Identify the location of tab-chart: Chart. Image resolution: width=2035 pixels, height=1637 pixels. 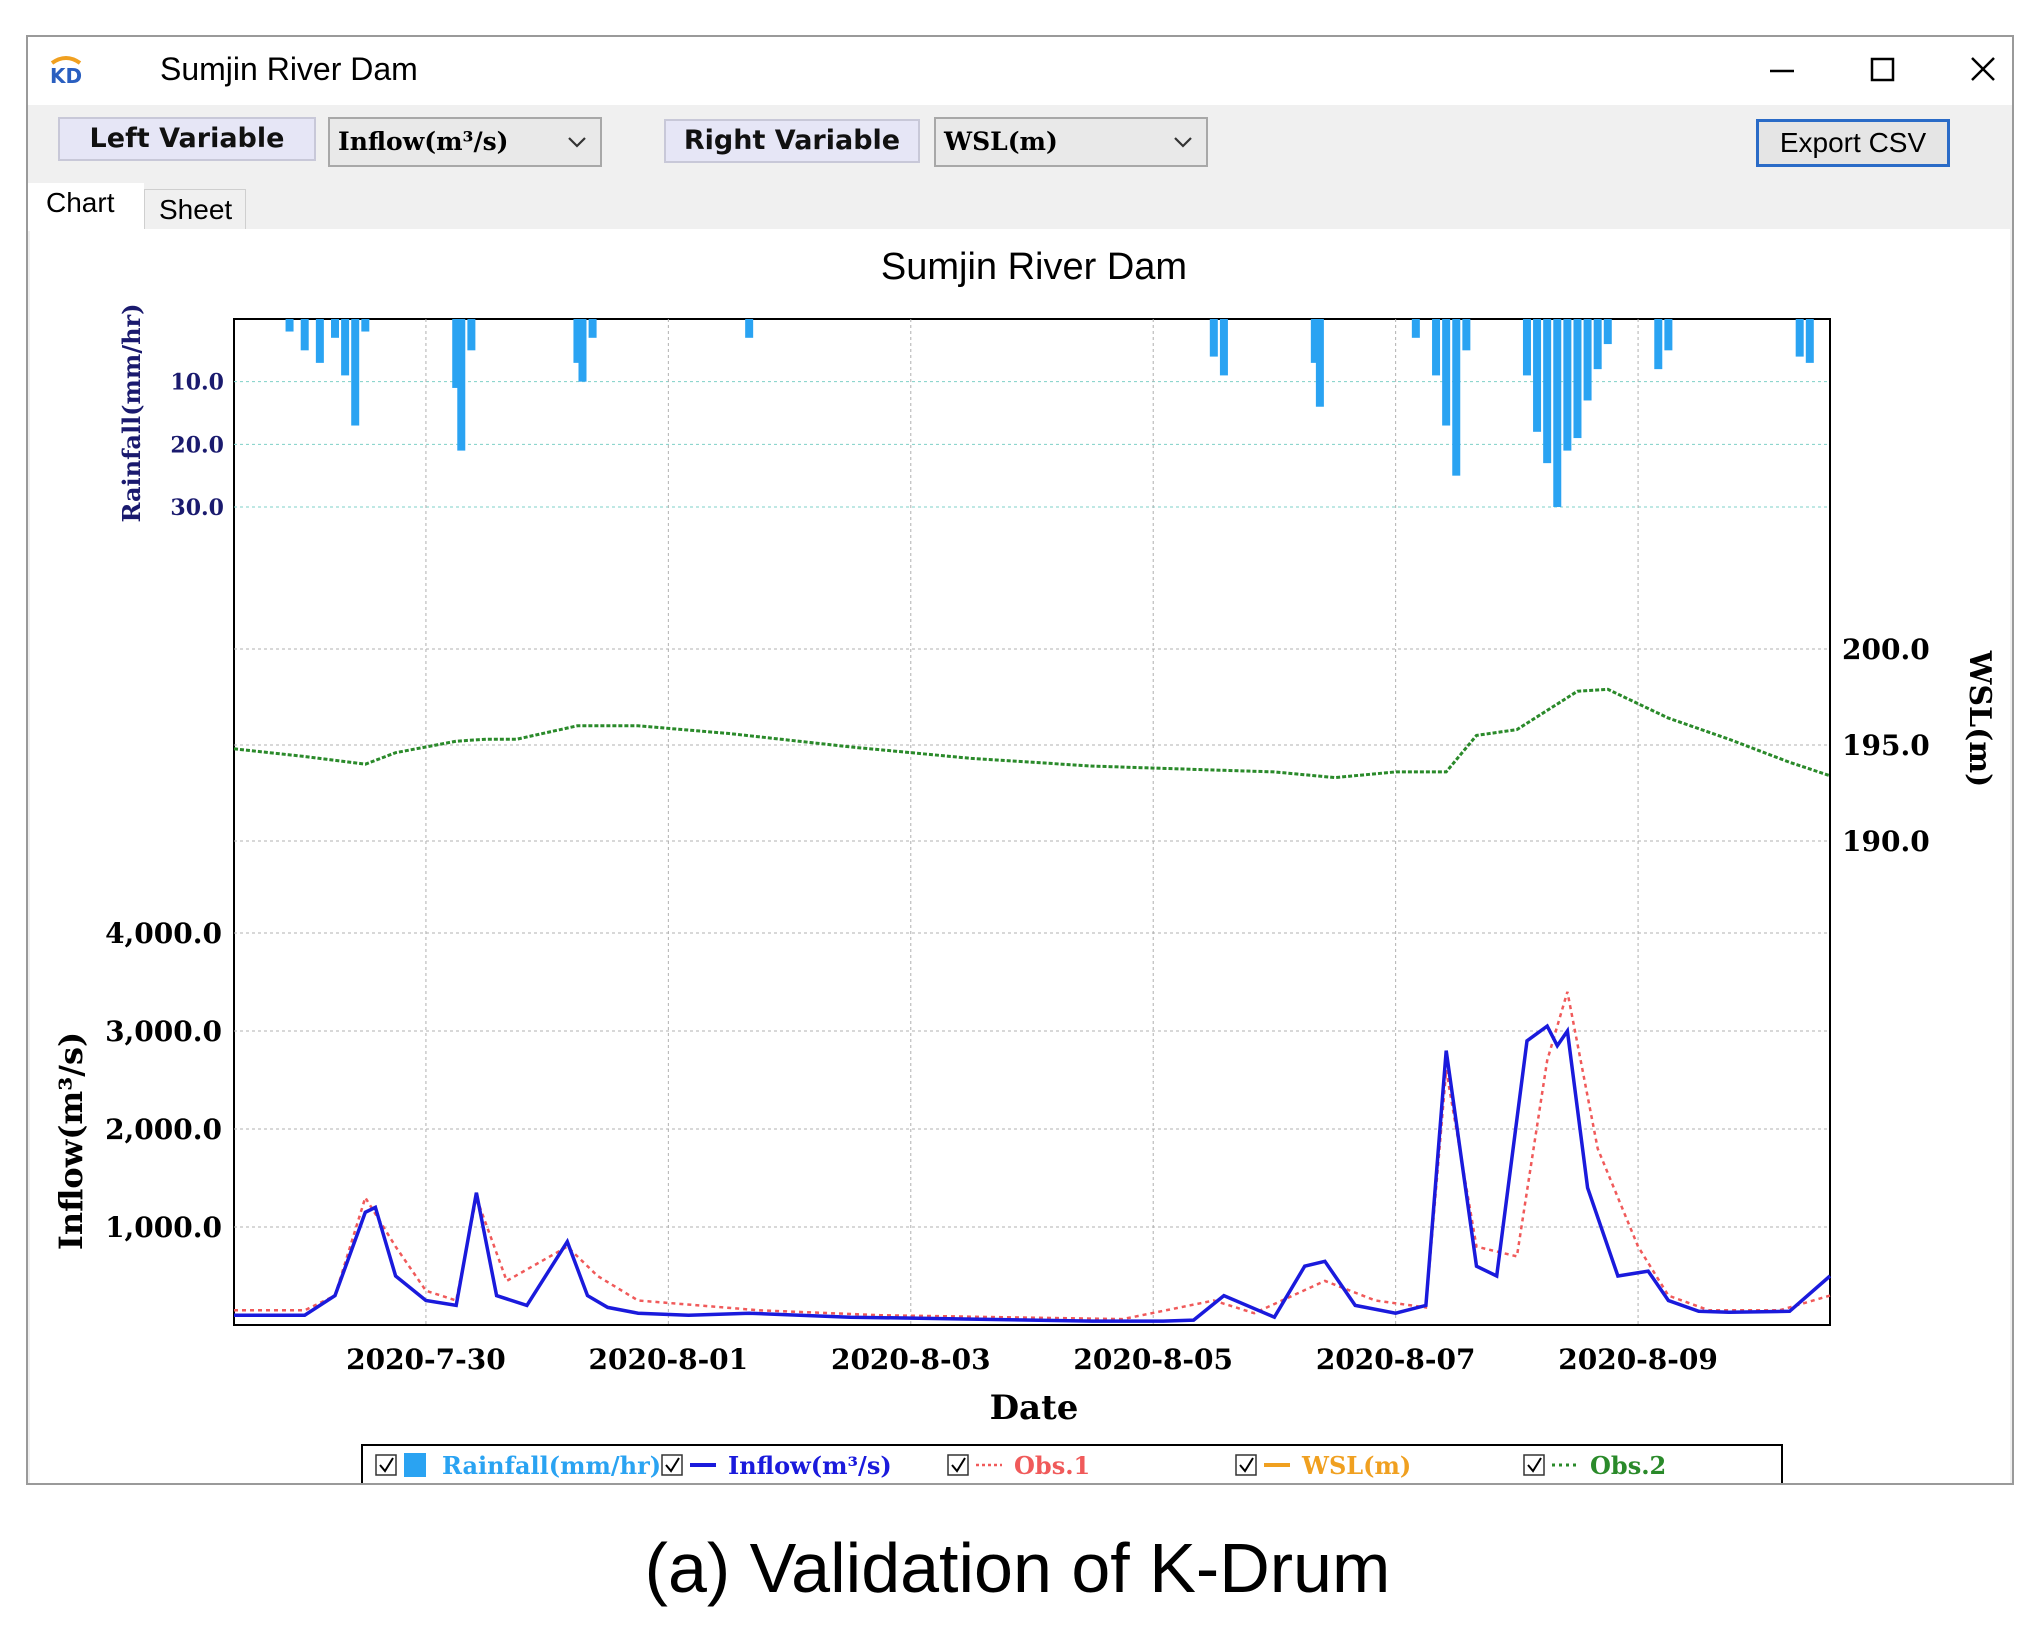
(86, 207).